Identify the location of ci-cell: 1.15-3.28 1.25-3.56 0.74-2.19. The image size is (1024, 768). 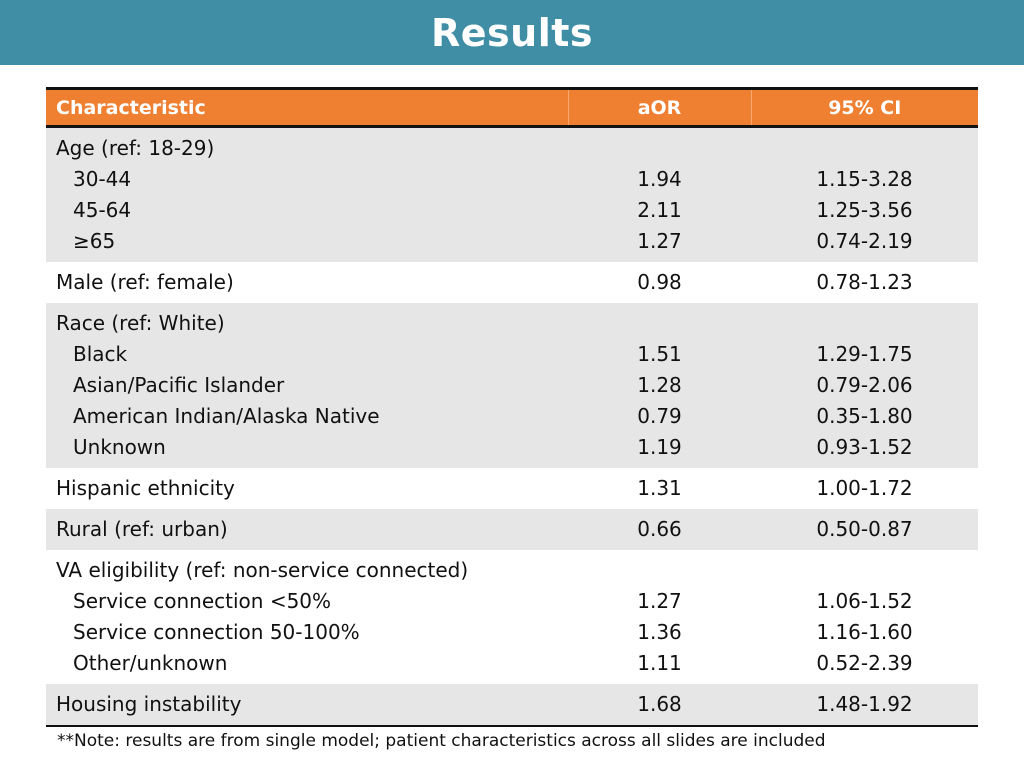
(864, 195).